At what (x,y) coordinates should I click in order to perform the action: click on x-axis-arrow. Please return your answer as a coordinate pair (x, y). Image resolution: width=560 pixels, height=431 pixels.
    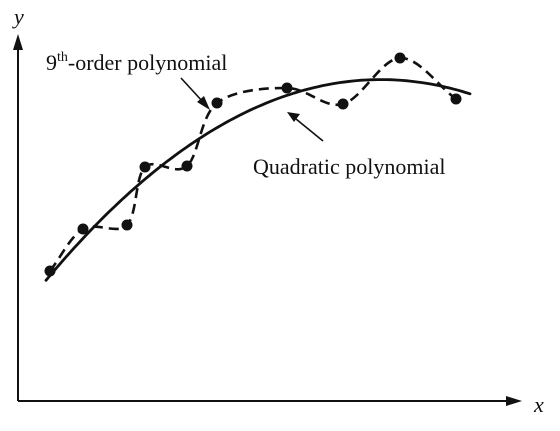
    Looking at the image, I should click on (514, 401).